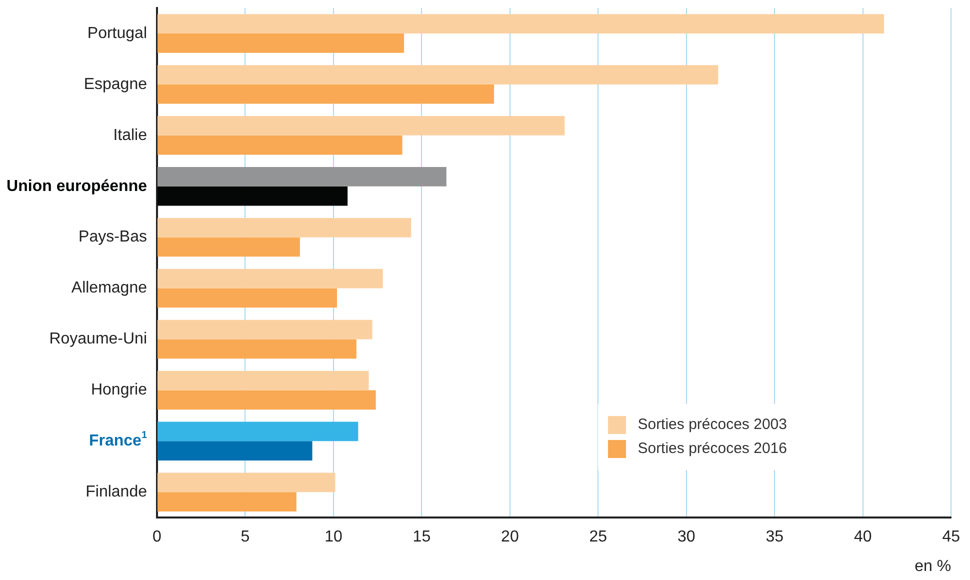 The width and height of the screenshot is (970, 580). I want to click on x-tick-label: 35, so click(775, 537).